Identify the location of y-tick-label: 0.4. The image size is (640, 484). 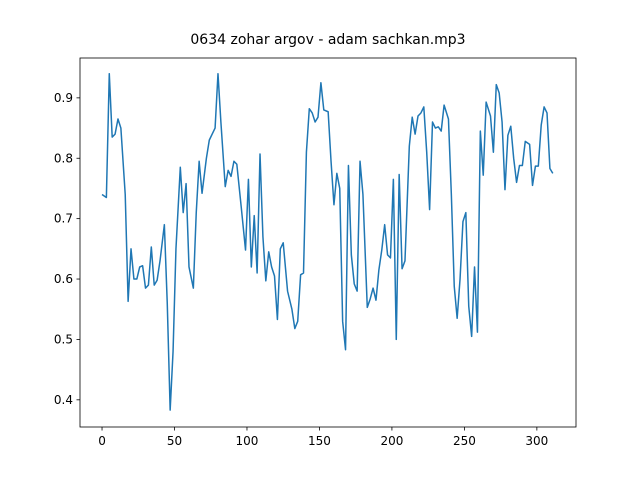
(63, 400).